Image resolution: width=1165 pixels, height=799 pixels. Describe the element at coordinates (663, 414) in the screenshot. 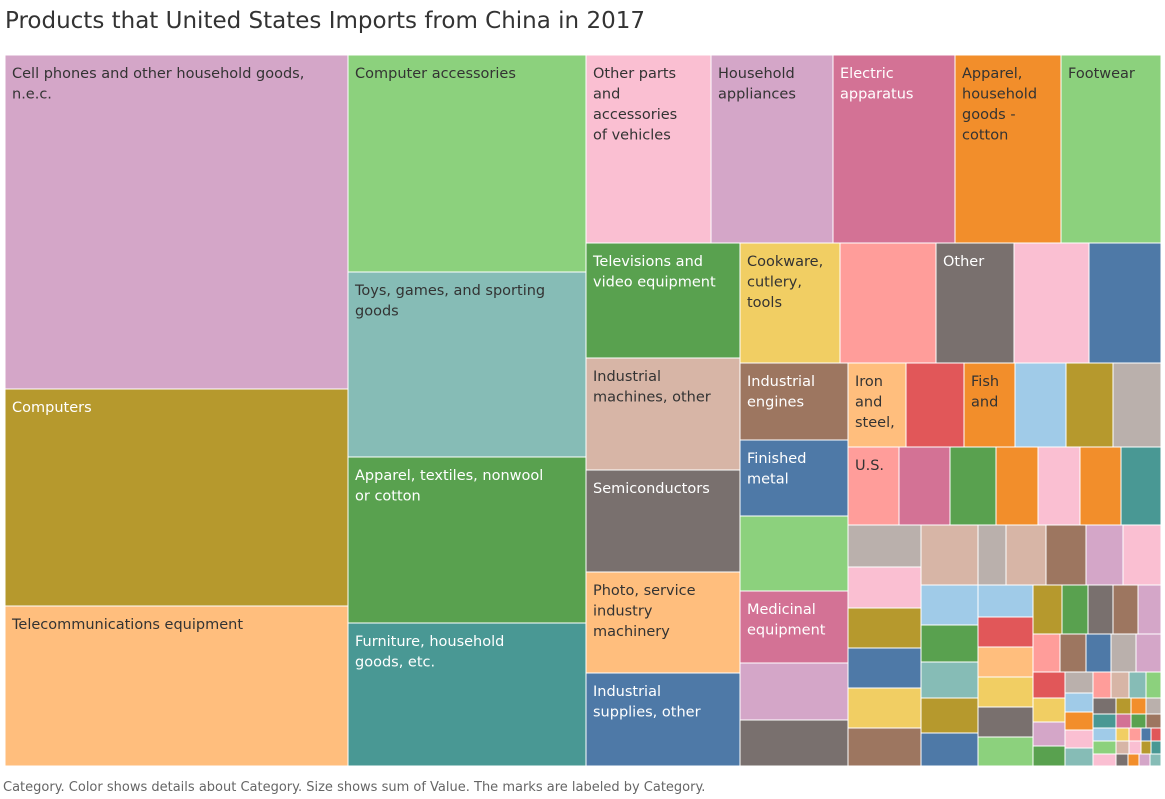

I see `tile-industrial-machines-other` at that location.